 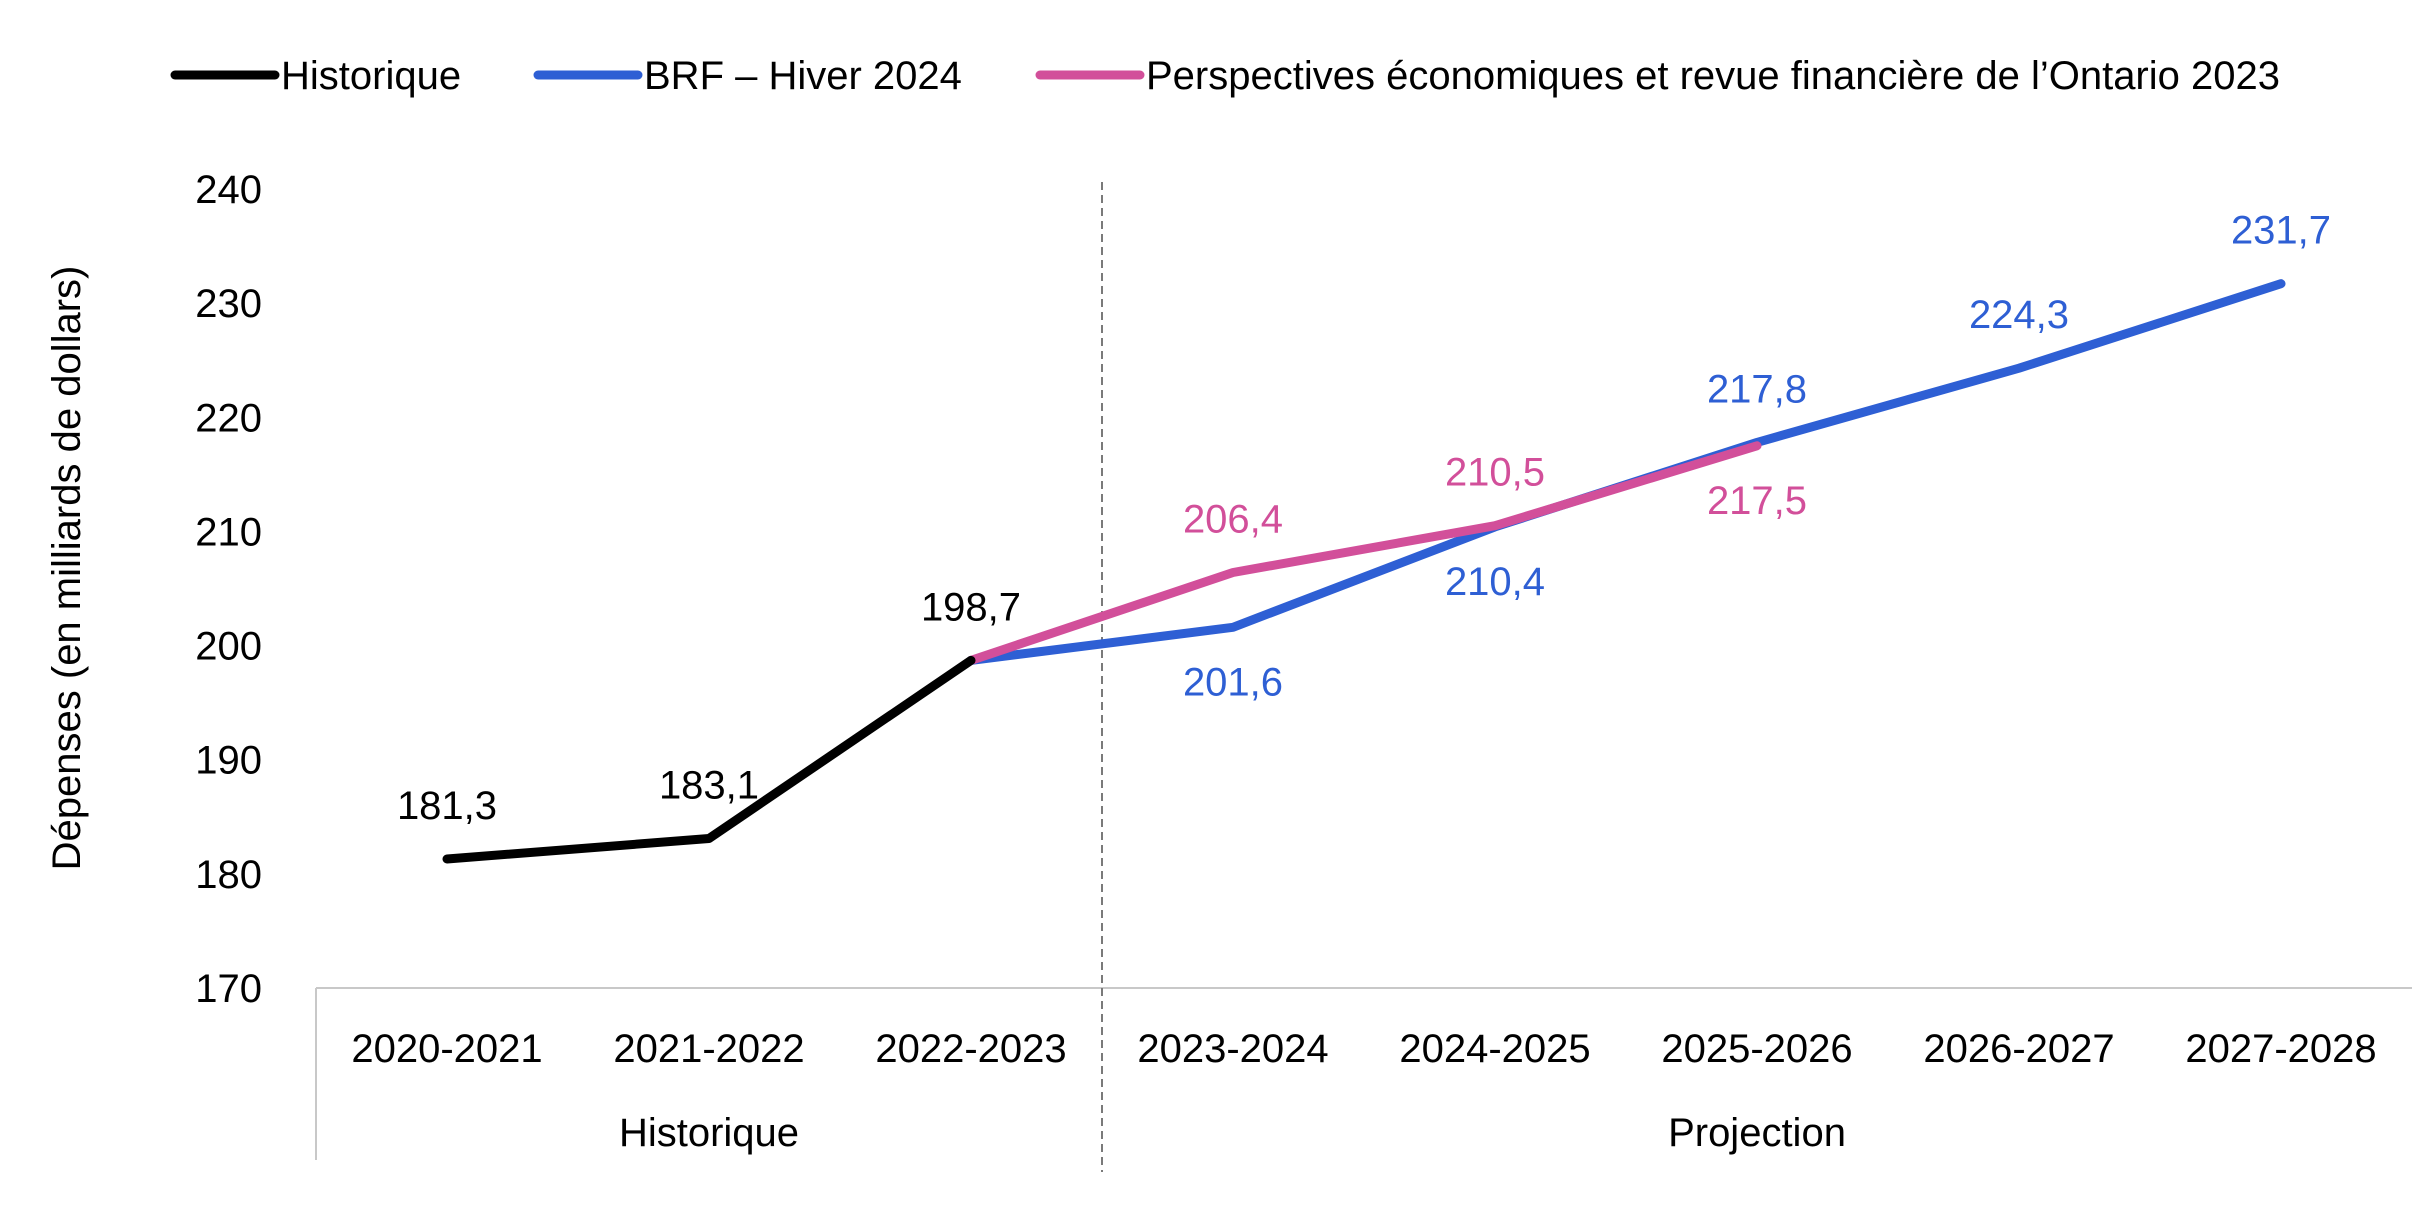 I want to click on y-axis-label: Dépenses (en milliards de dollars), so click(x=67, y=568).